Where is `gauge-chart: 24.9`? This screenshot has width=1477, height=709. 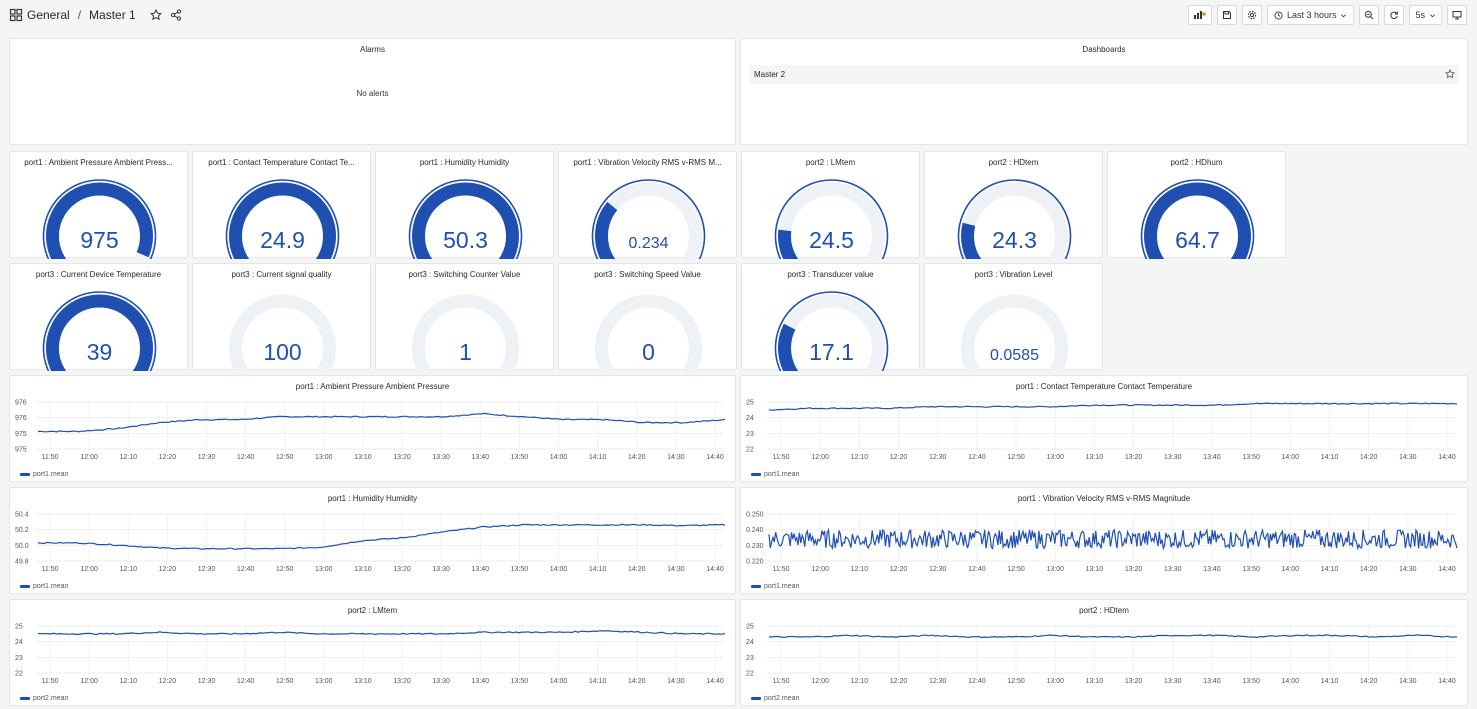 gauge-chart: 24.9 is located at coordinates (282, 219).